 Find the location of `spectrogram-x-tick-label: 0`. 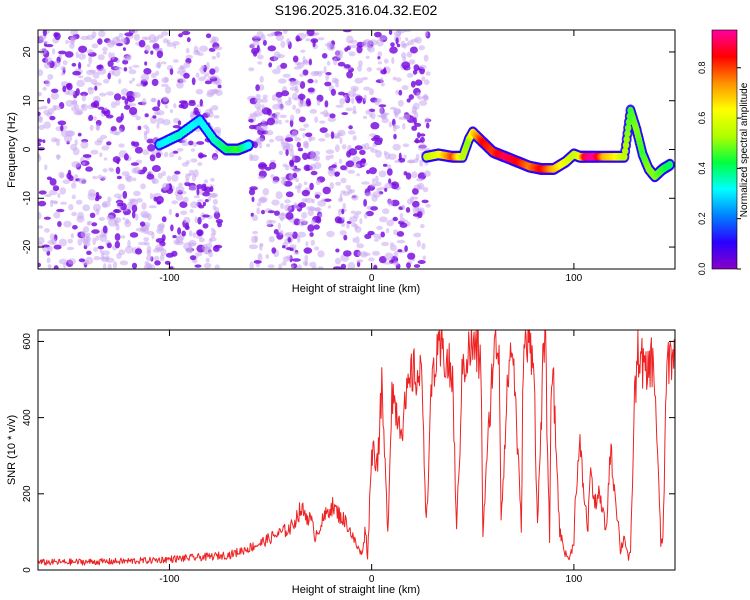

spectrogram-x-tick-label: 0 is located at coordinates (372, 278).